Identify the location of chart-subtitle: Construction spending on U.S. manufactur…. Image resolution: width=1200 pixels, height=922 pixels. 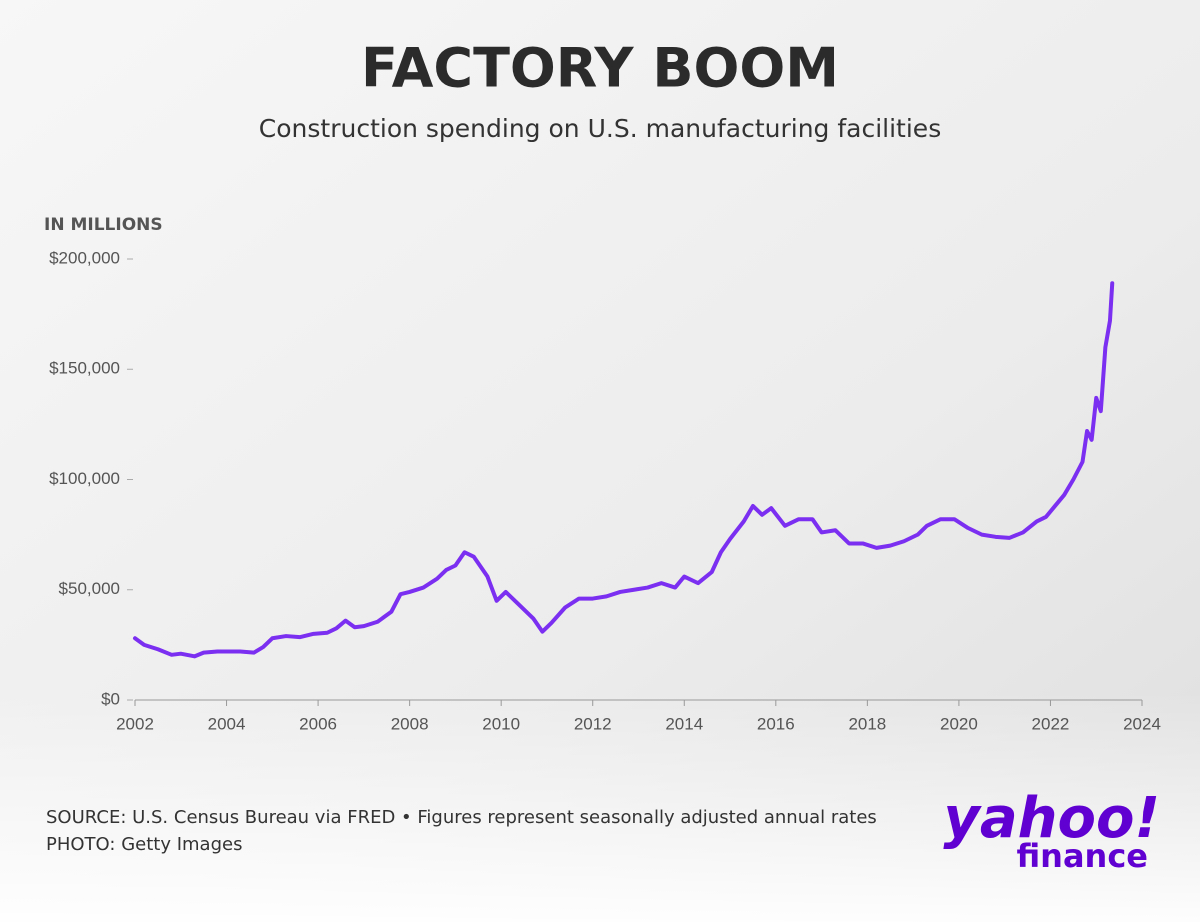
(600, 128).